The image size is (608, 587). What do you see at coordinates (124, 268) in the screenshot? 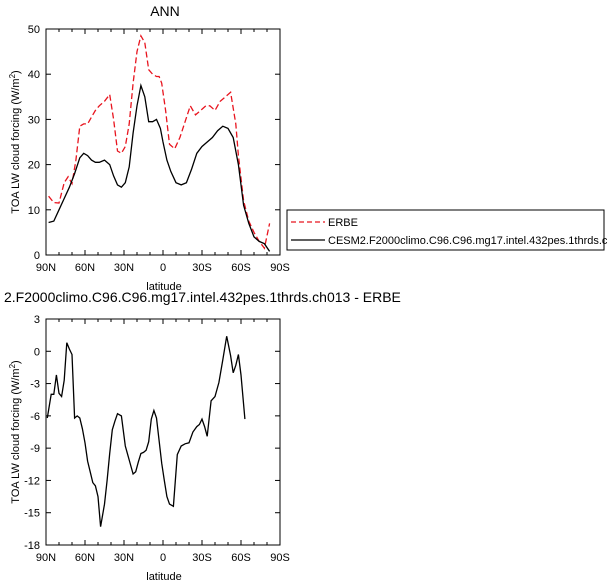
I see `p1-xtick-label: 30N` at bounding box center [124, 268].